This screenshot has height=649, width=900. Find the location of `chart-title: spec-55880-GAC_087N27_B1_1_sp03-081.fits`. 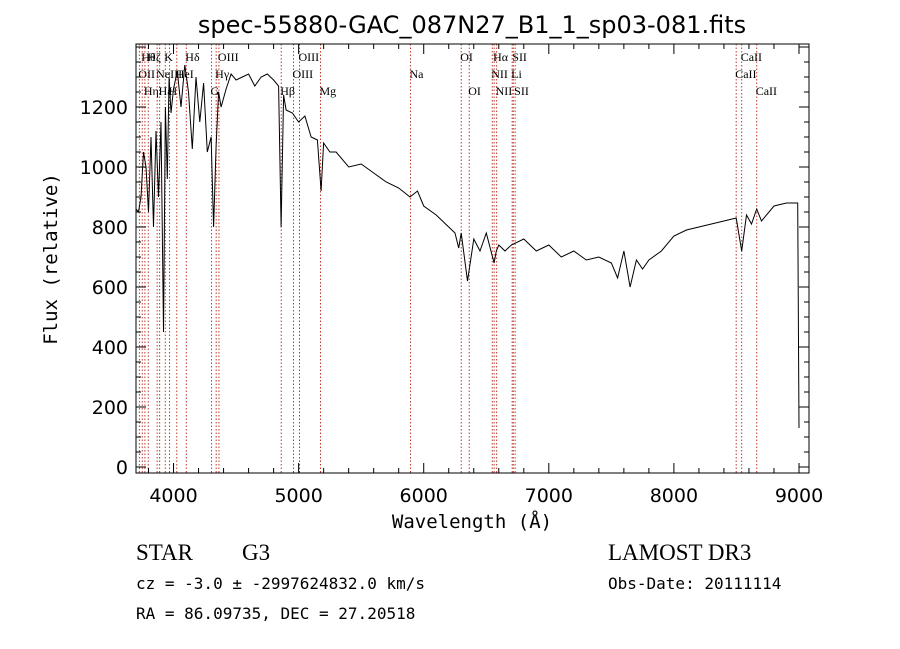

chart-title: spec-55880-GAC_087N27_B1_1_sp03-081.fits is located at coordinates (472, 25).